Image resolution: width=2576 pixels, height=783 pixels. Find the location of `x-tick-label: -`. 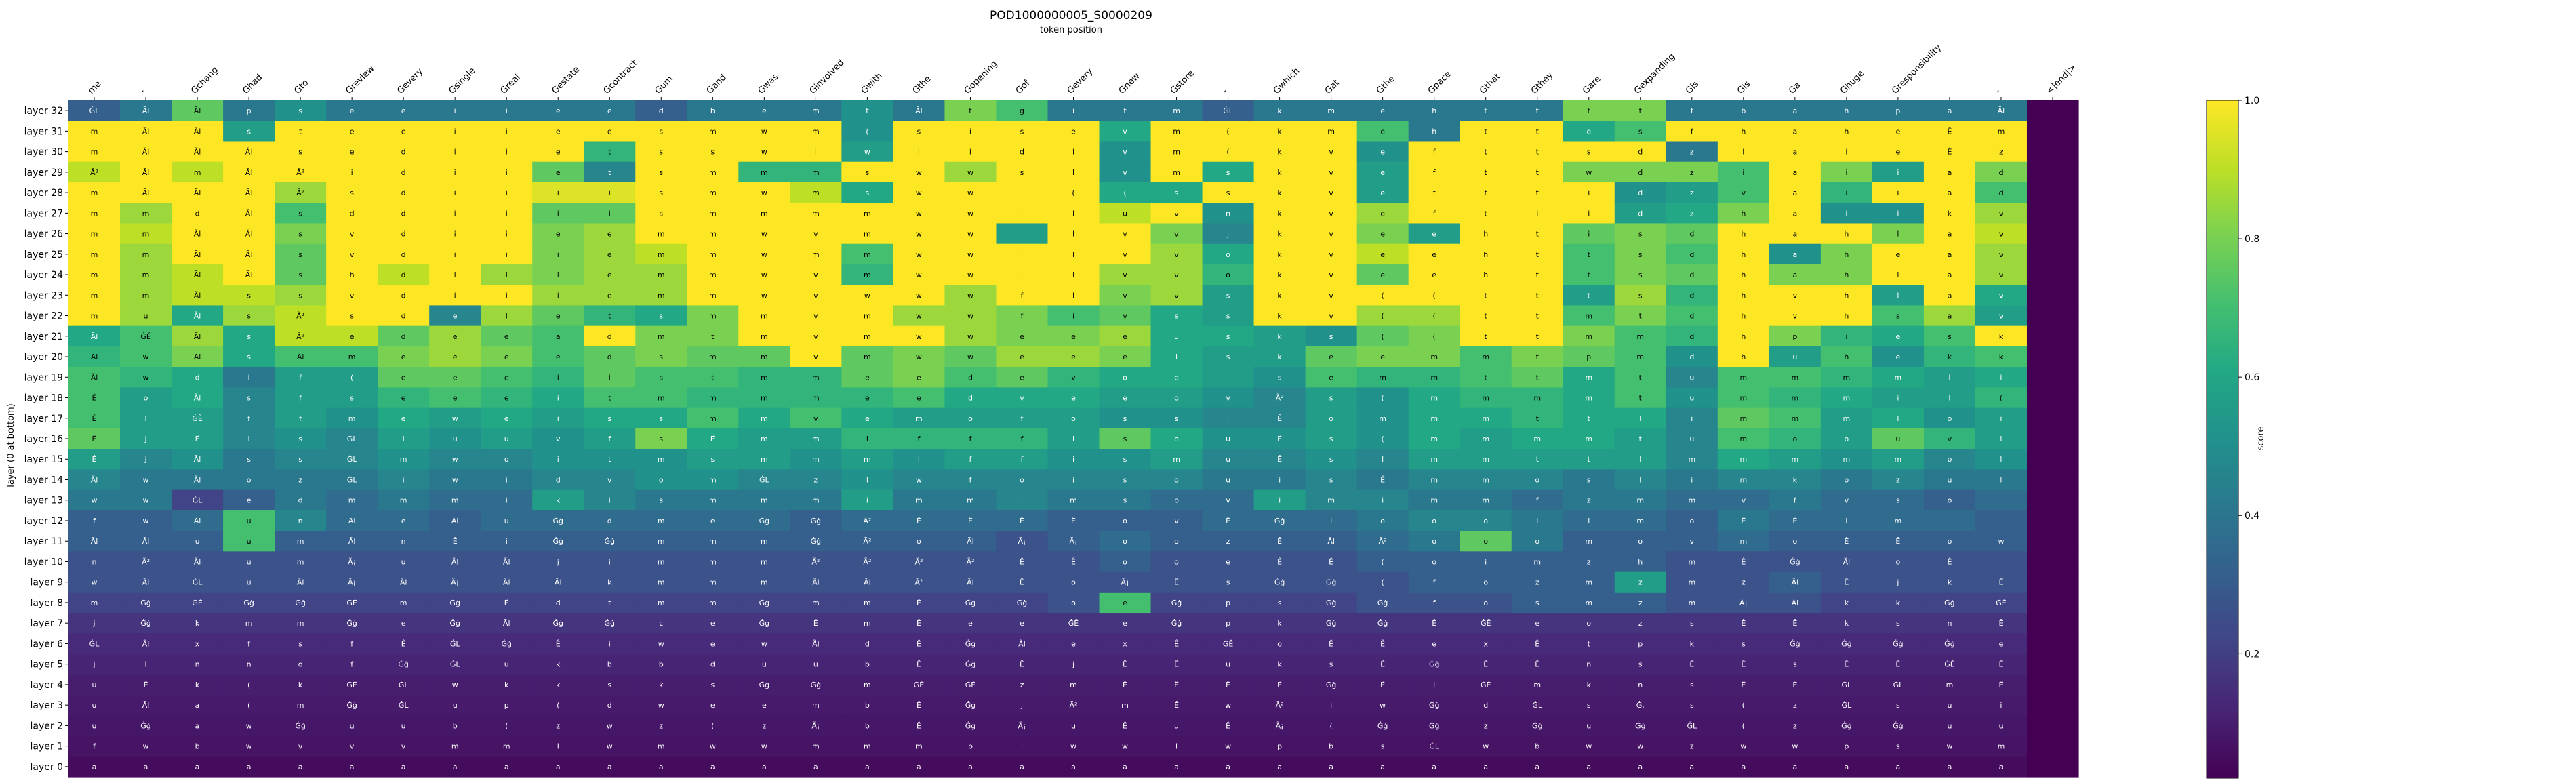

x-tick-label: - is located at coordinates (142, 92).